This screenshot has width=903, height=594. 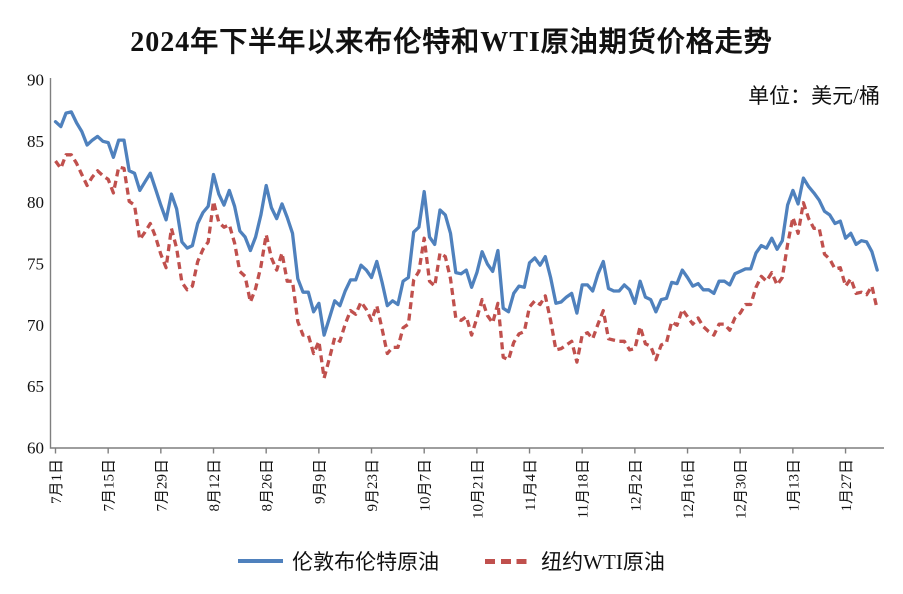 I want to click on x-tick-label: 7月15日, so click(x=110, y=485).